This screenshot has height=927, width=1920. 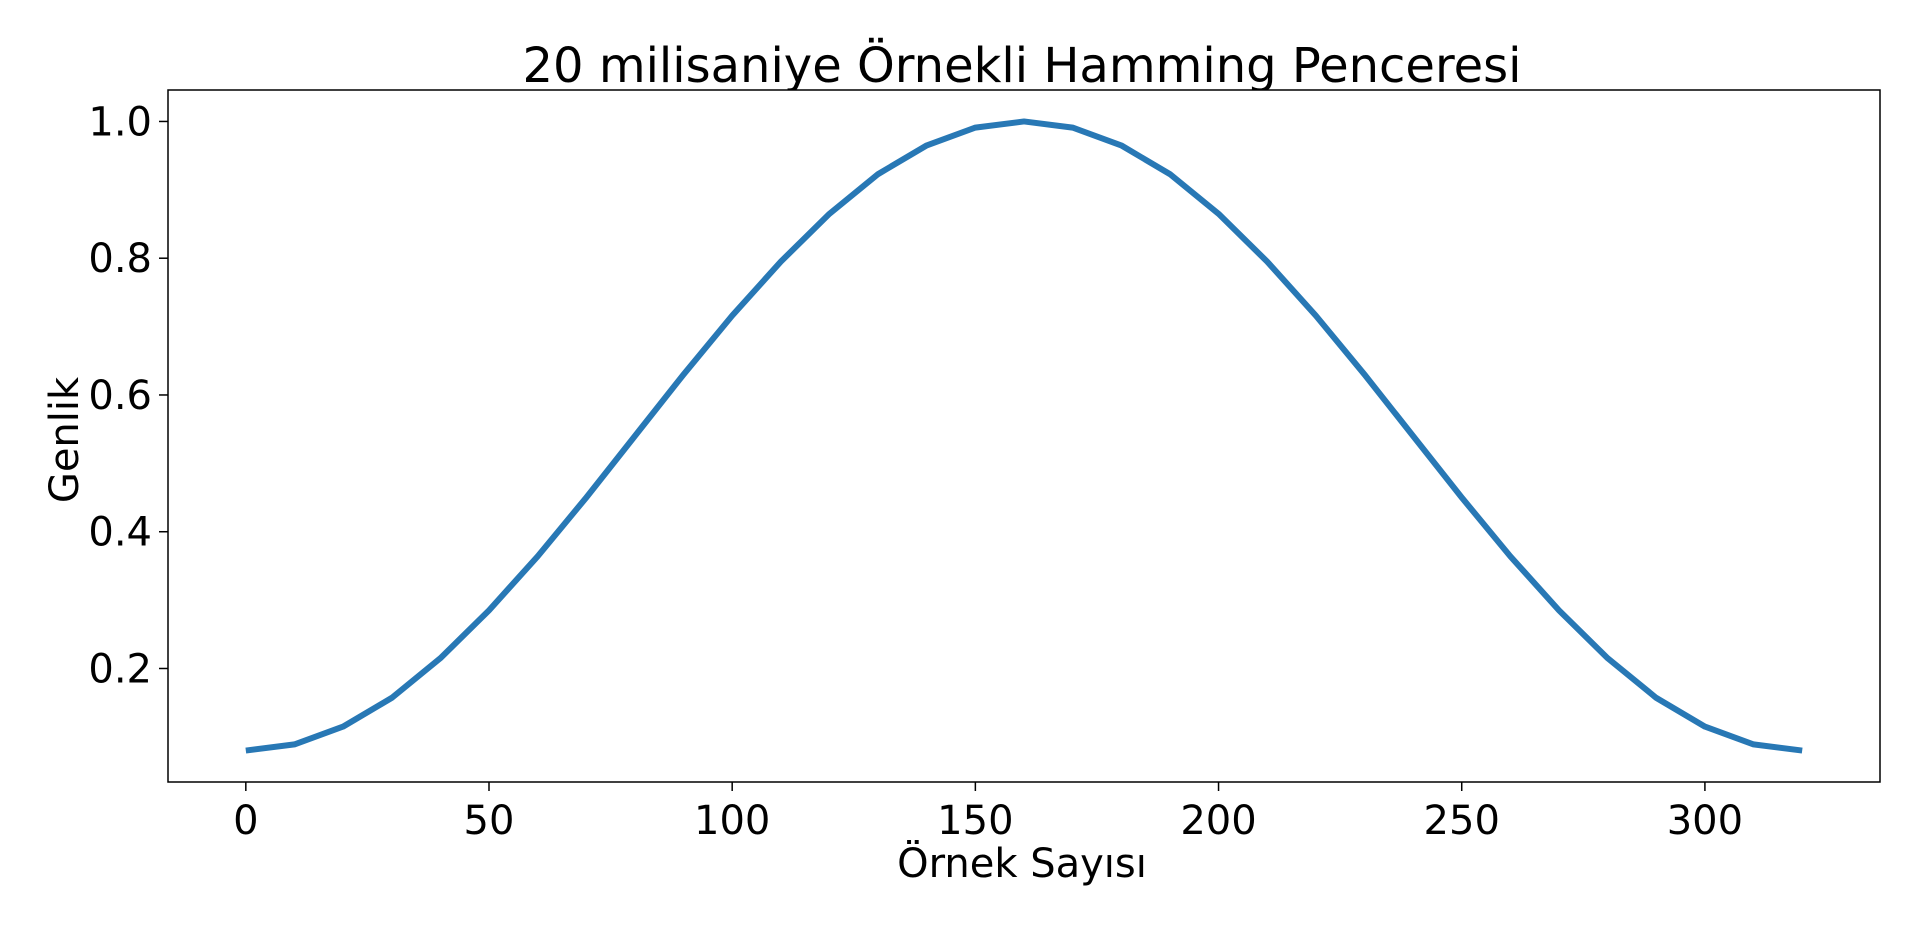 What do you see at coordinates (975, 821) in the screenshot?
I see `x-tick-label: 150` at bounding box center [975, 821].